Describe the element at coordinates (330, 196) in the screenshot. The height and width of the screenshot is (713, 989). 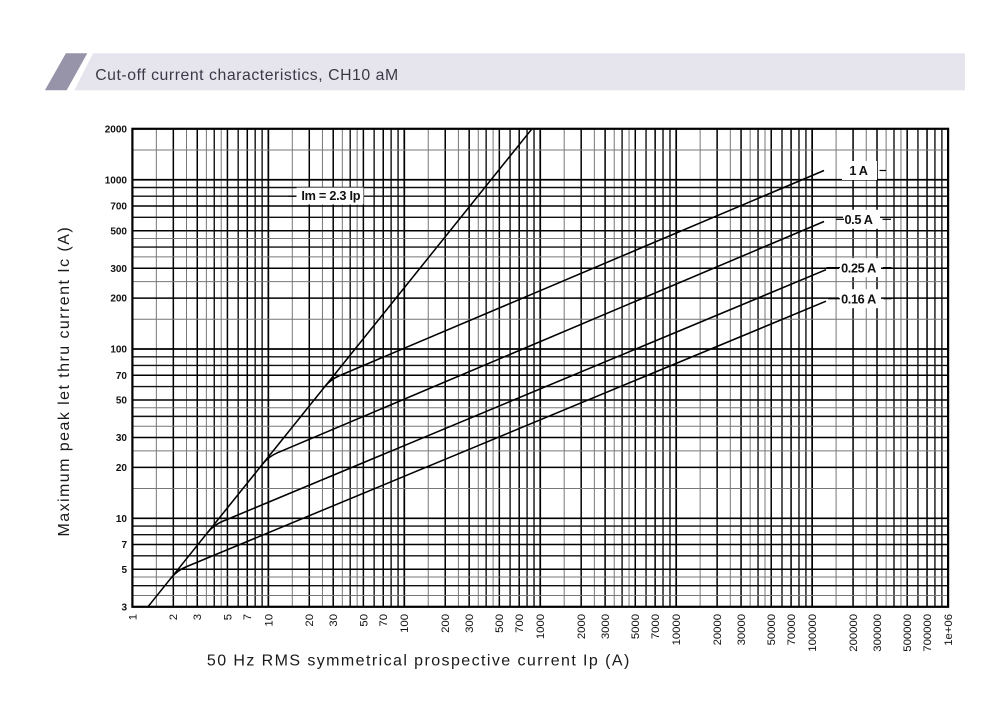
I see `svg-text: Im = 2.3 Ip` at that location.